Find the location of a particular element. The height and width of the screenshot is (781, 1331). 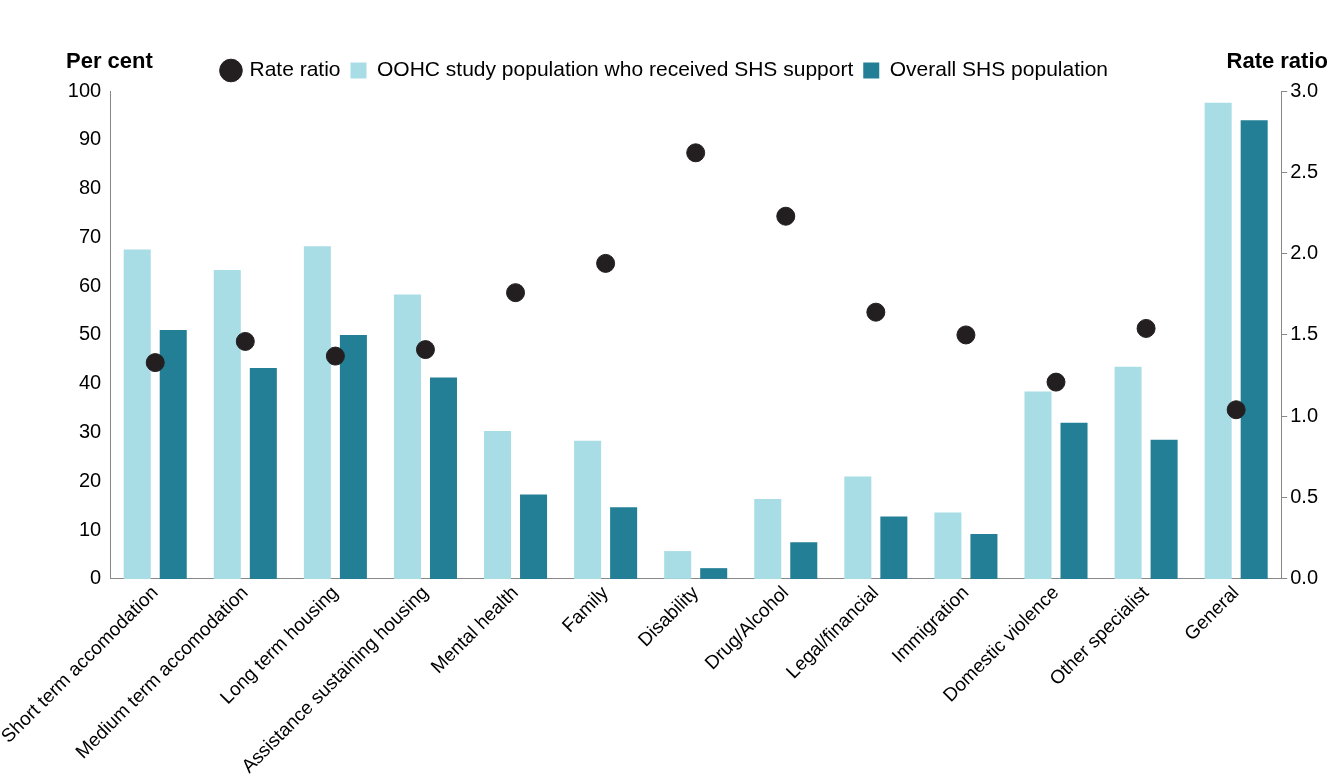

legend-label: Rate ratio is located at coordinates (295, 69).